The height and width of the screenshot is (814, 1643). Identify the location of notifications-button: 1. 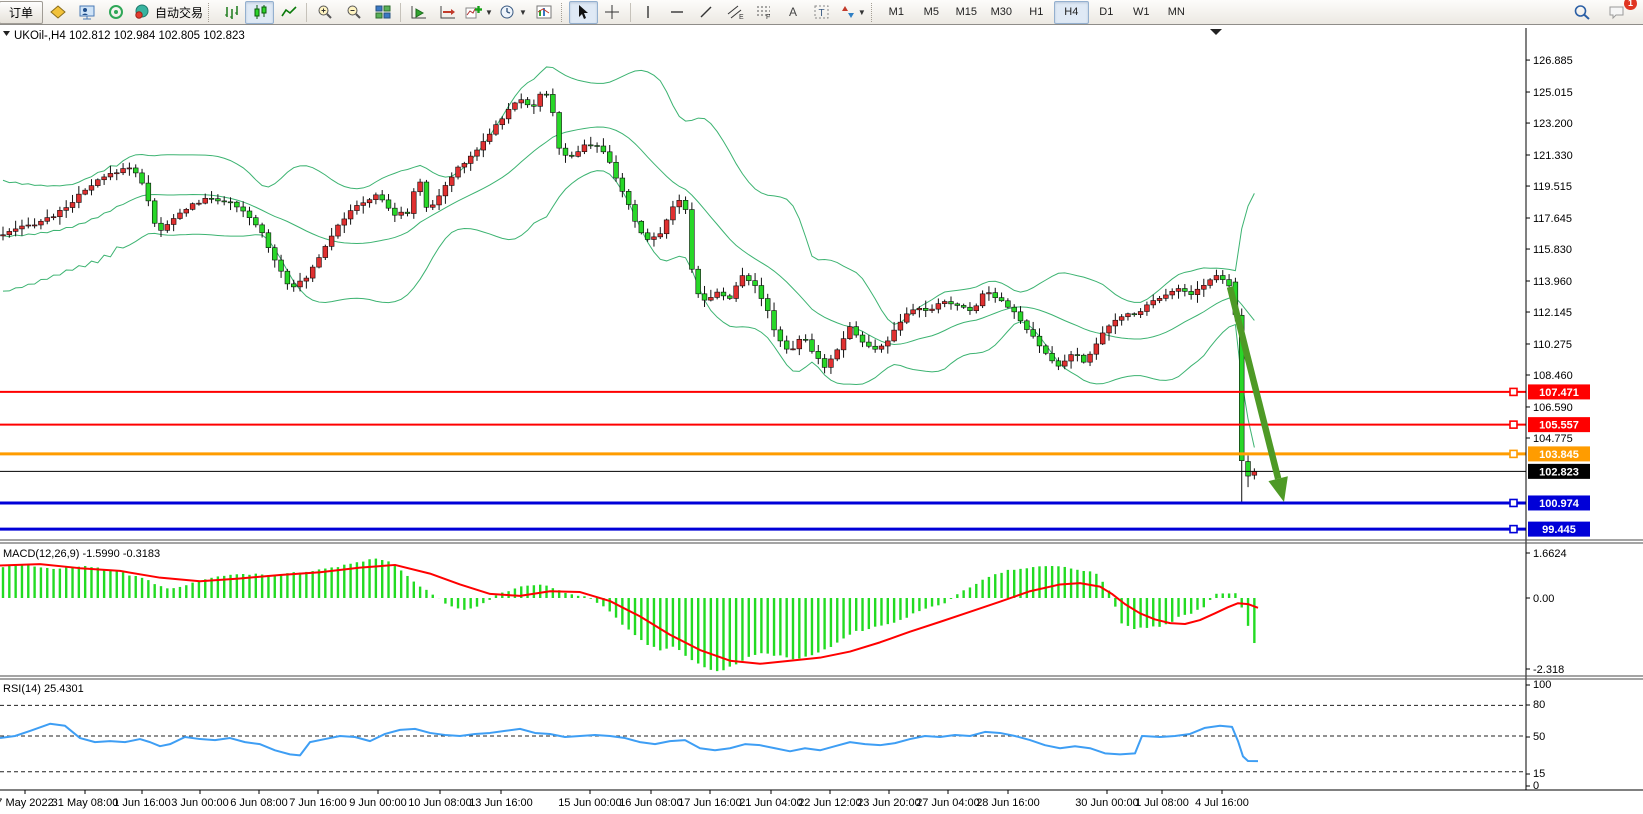
(1619, 12).